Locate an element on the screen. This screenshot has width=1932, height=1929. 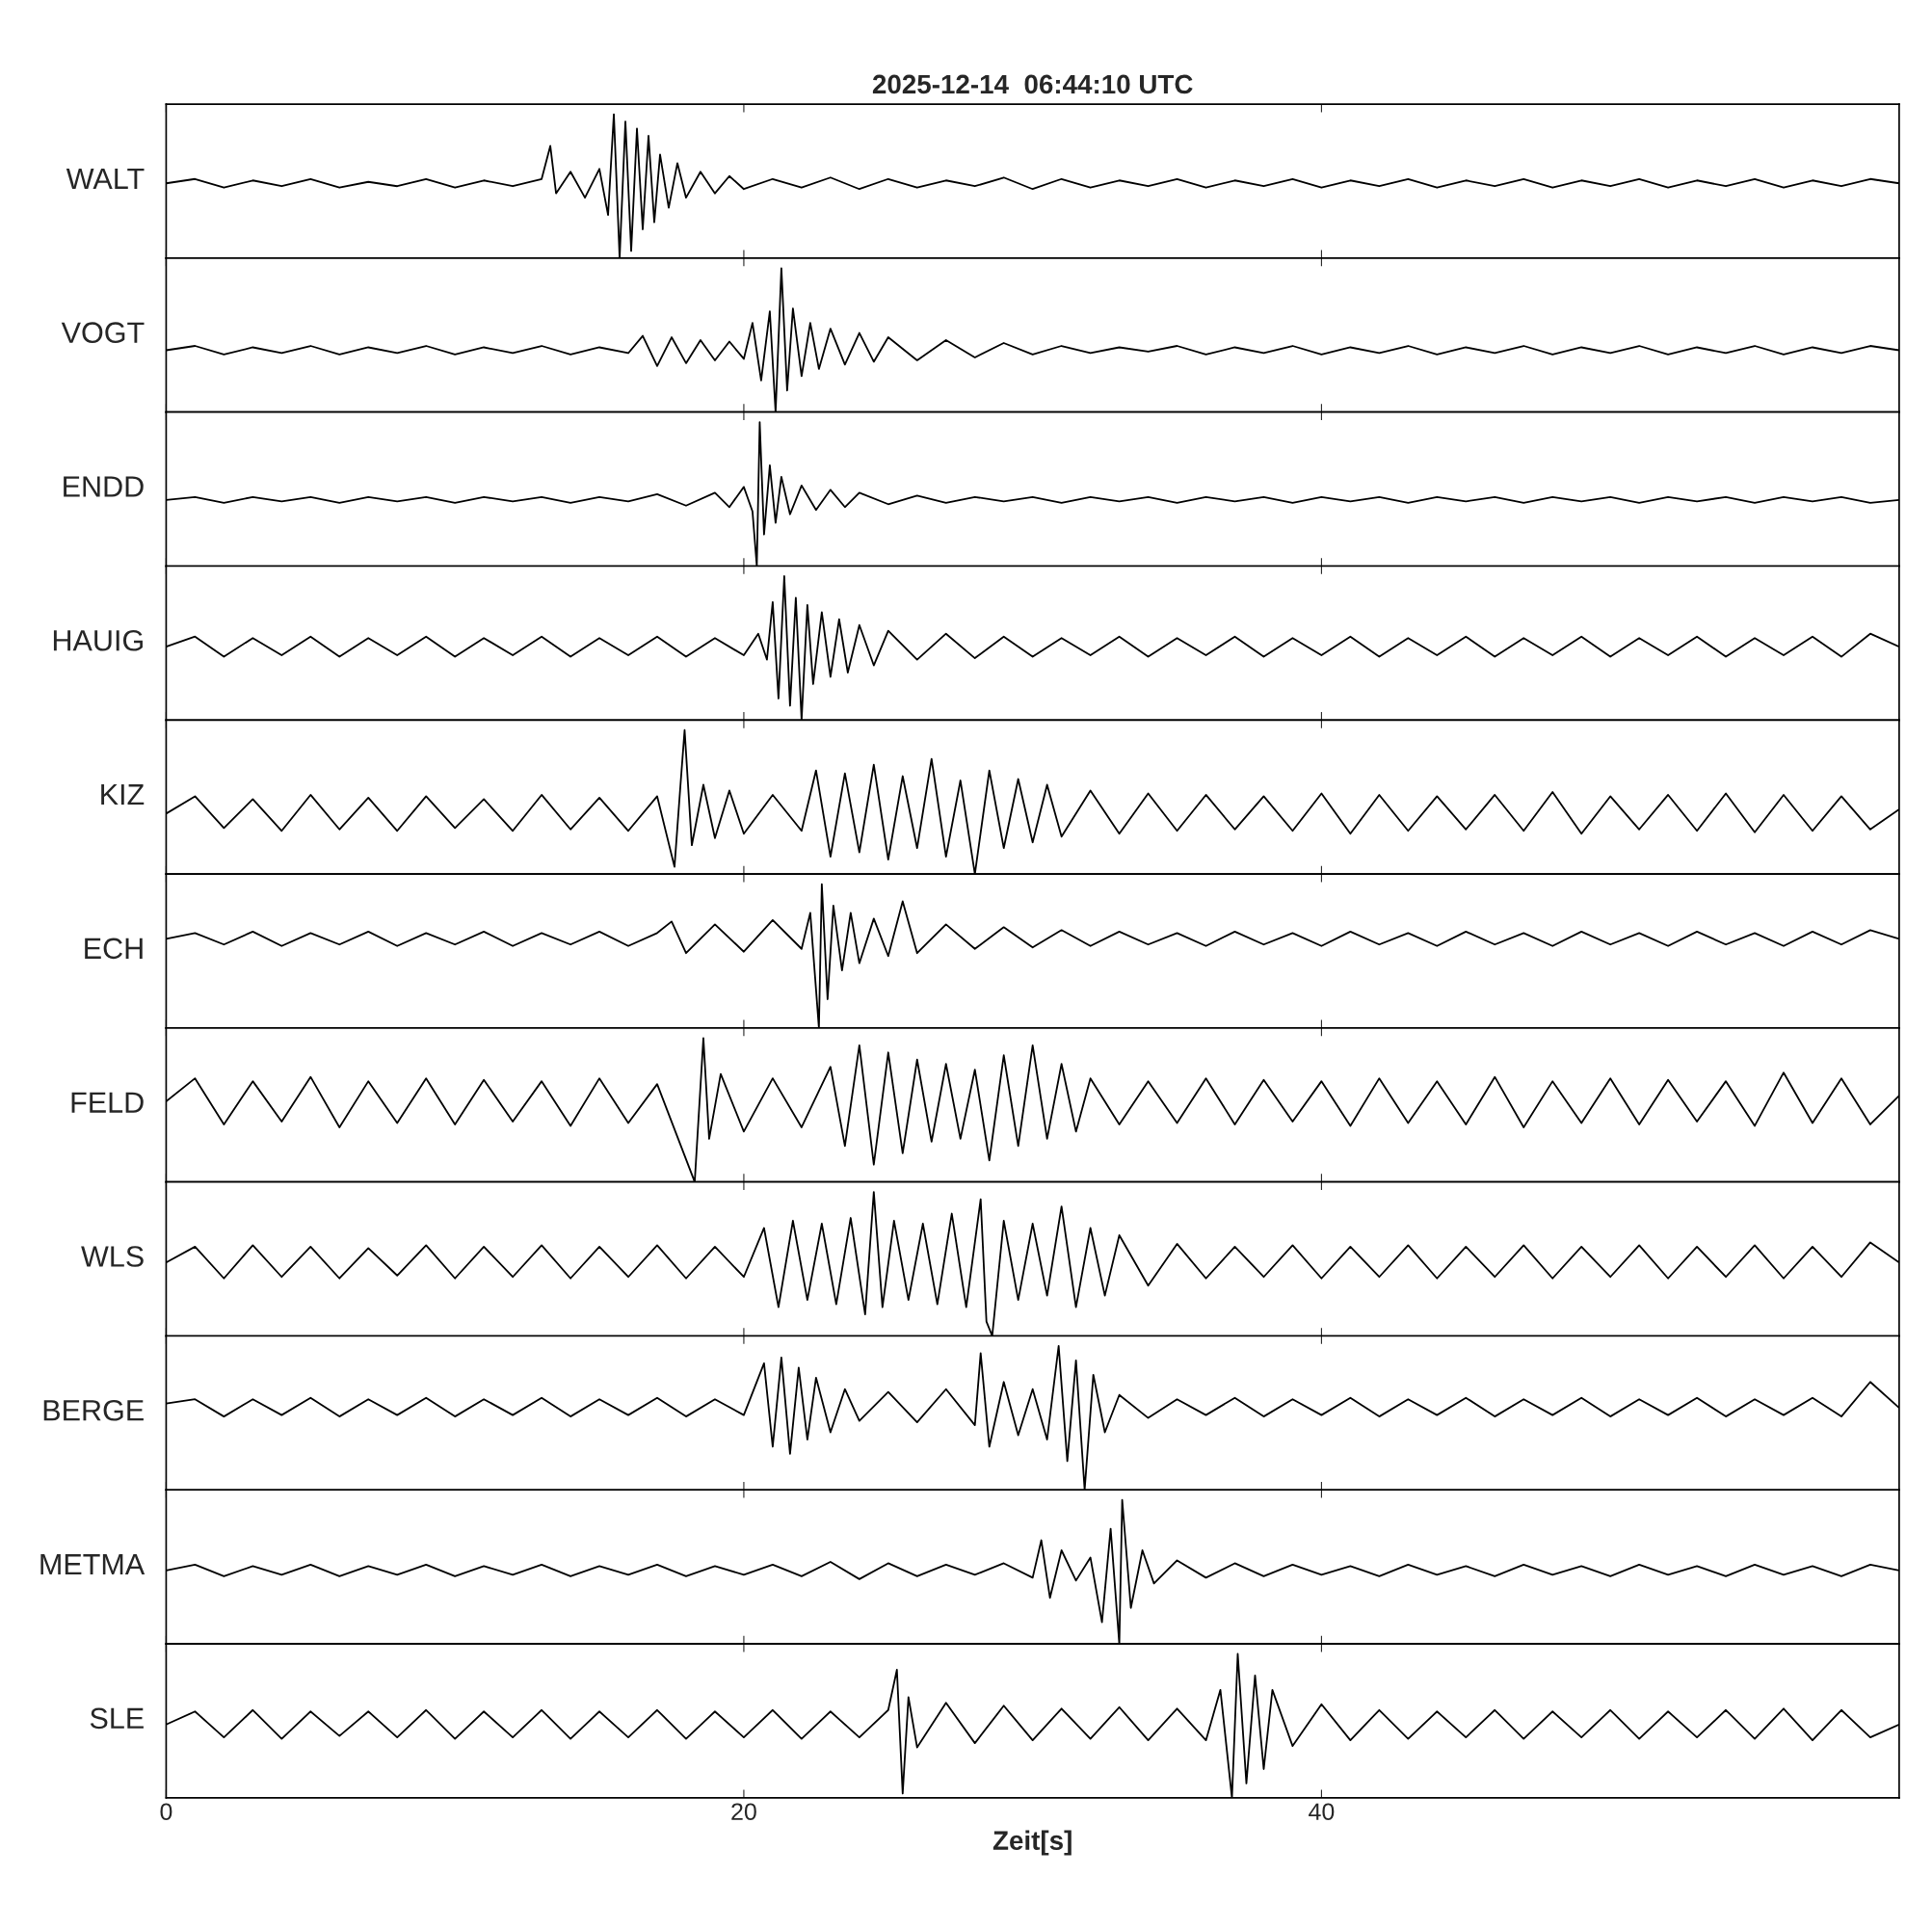
y-axis-title: WLS is located at coordinates (112, 1256).